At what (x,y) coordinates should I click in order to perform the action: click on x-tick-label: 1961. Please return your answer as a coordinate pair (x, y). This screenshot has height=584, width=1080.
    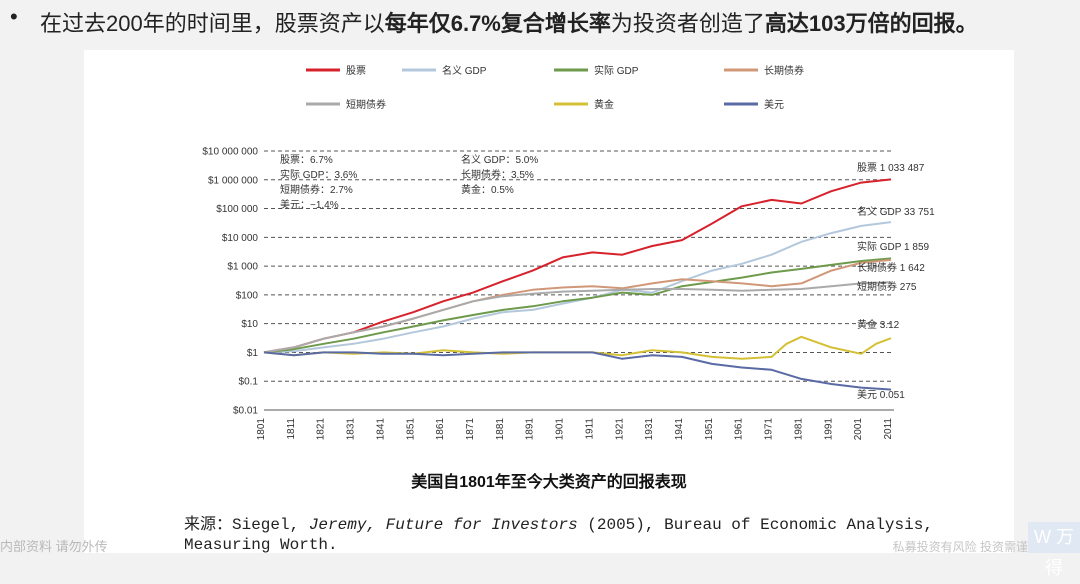
    Looking at the image, I should click on (739, 429).